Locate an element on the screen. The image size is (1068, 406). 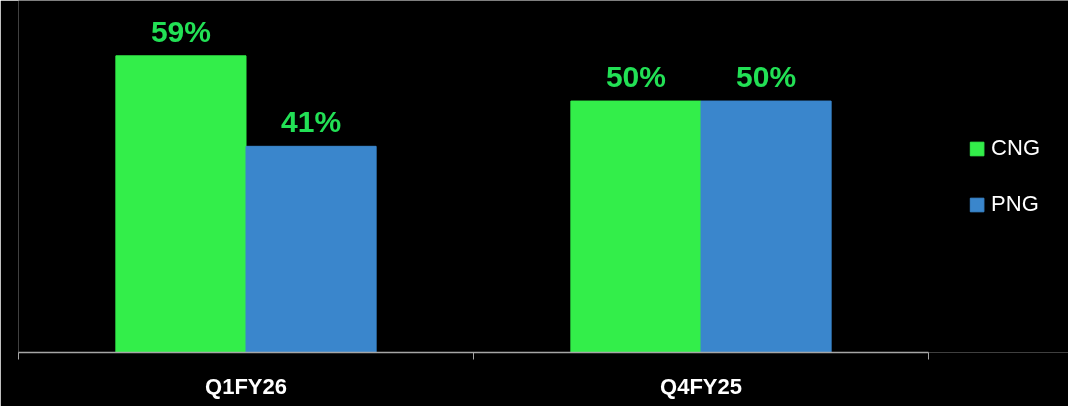
x-tick-label: Q4FY25 is located at coordinates (701, 386).